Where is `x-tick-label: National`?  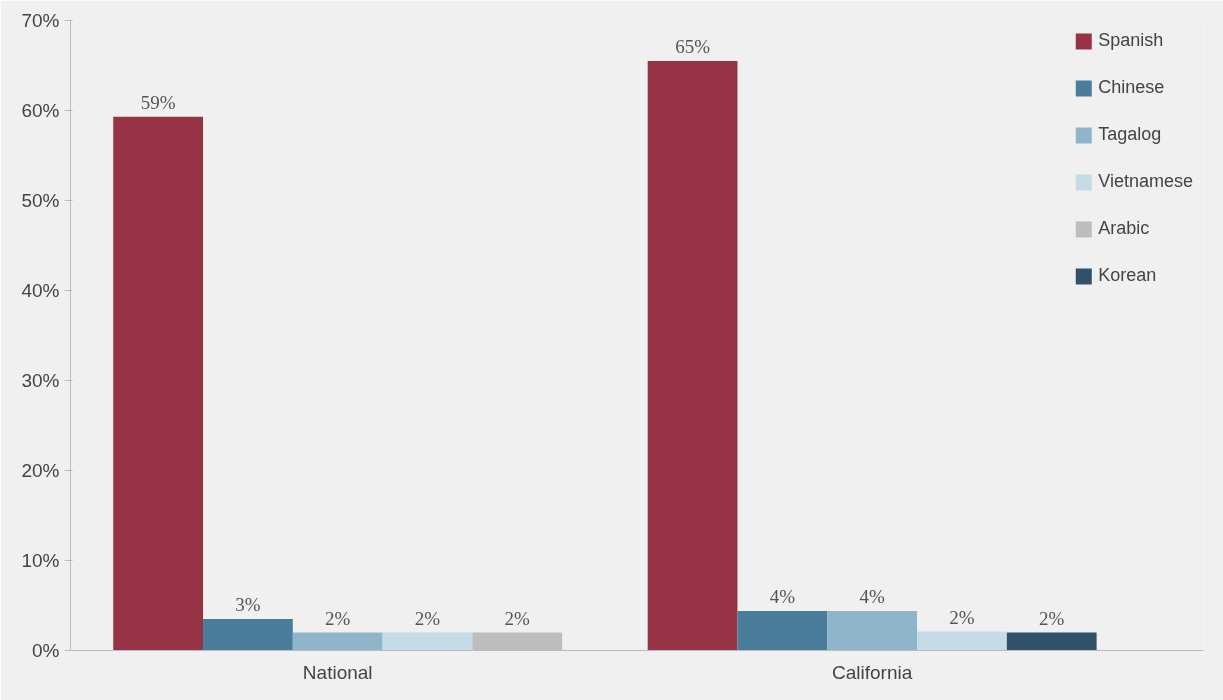 x-tick-label: National is located at coordinates (337, 672).